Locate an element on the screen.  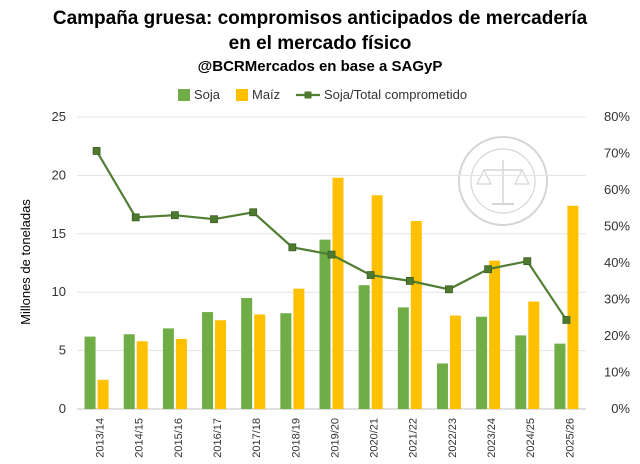
legend-swatch-soja is located at coordinates (184, 95).